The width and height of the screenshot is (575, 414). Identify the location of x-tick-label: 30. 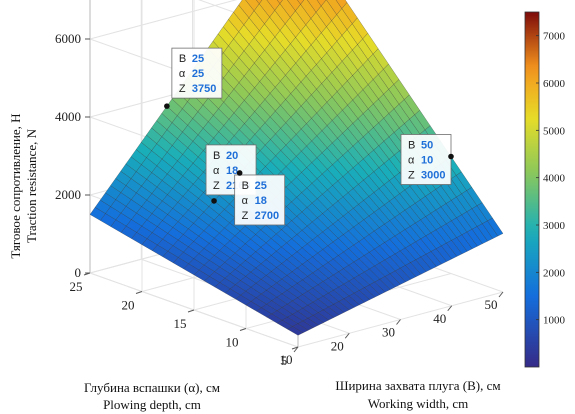
(388, 332).